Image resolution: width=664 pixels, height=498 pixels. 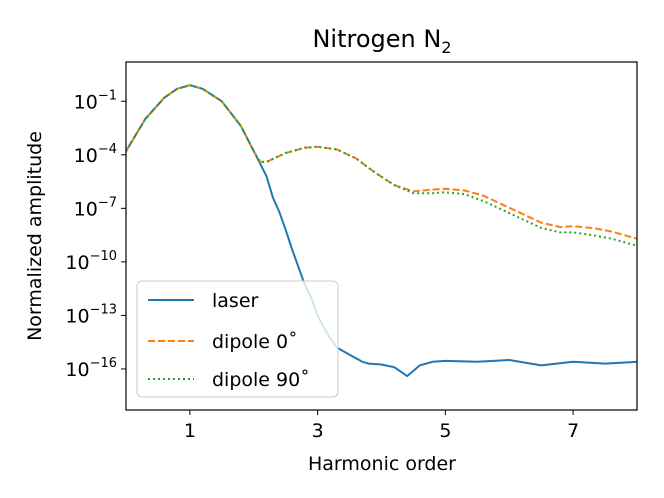 What do you see at coordinates (91, 261) in the screenshot?
I see `y-tick-label: 10⁻¹⁰` at bounding box center [91, 261].